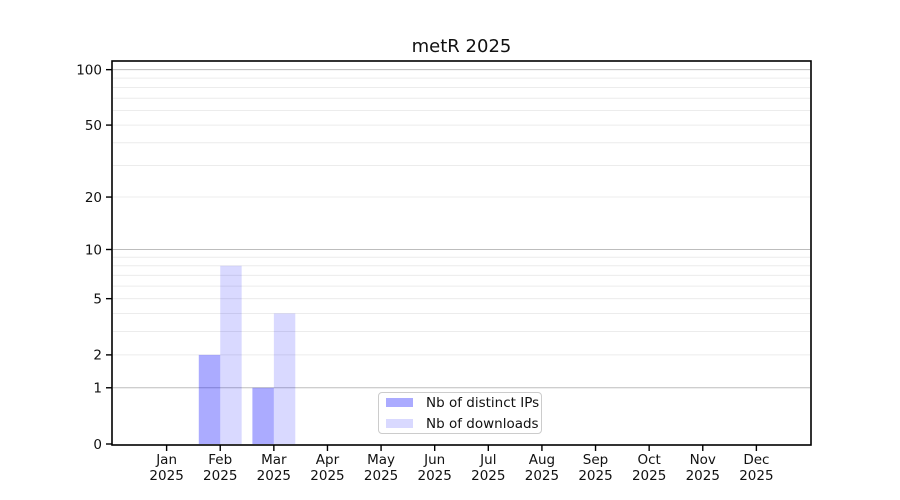 This screenshot has height=500, width=900. What do you see at coordinates (231, 354) in the screenshot?
I see `bar-feb-series1` at bounding box center [231, 354].